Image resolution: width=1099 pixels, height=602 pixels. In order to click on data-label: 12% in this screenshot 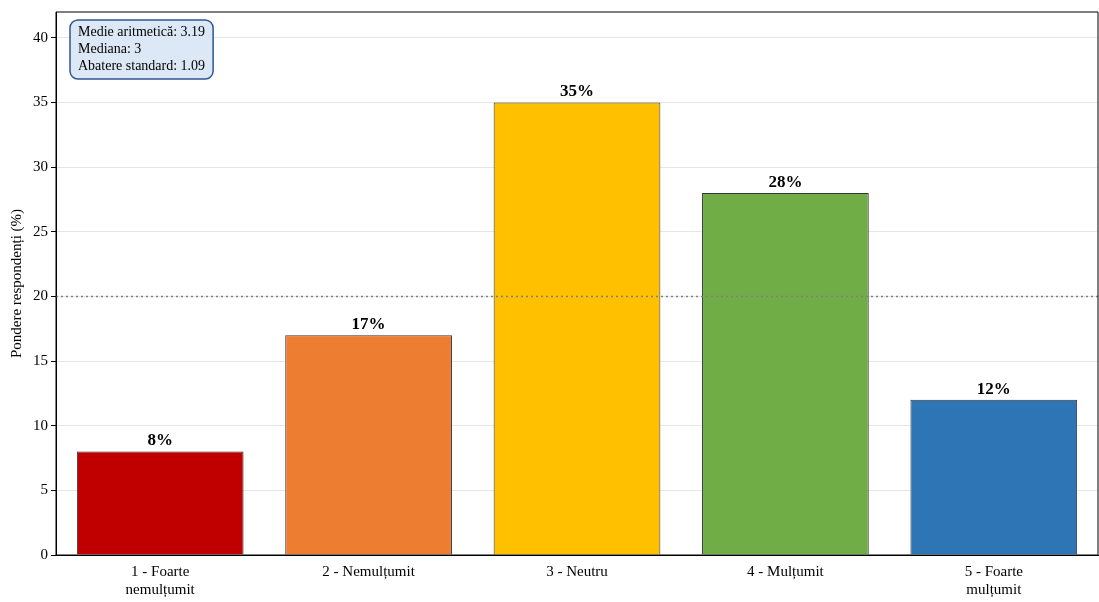, I will do `click(993, 388)`.